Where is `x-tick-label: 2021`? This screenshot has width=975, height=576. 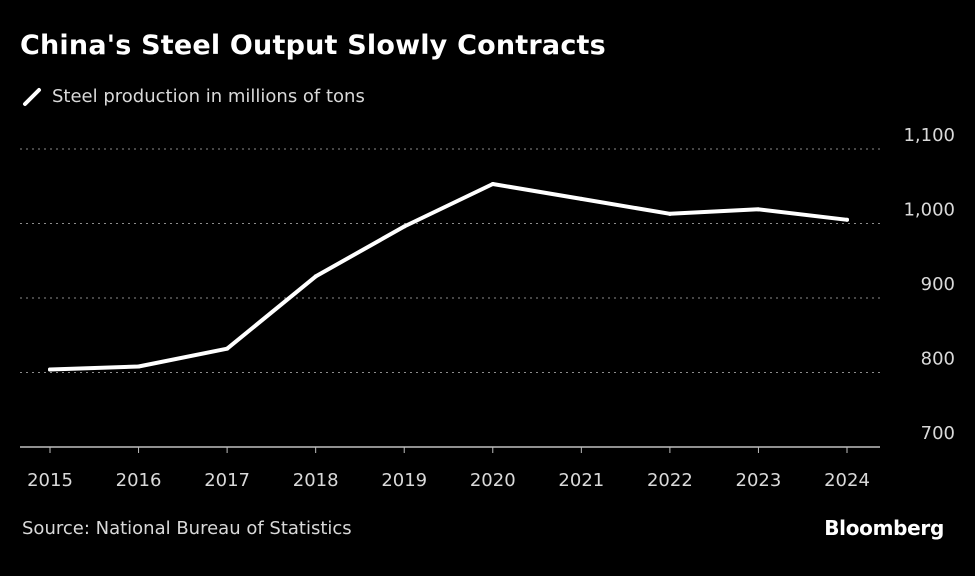
x-tick-label: 2021 is located at coordinates (581, 480).